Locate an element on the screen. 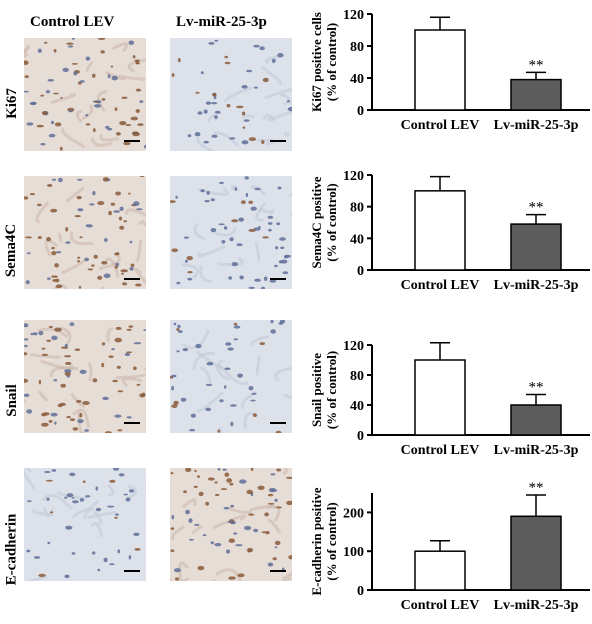  micrograph-snail-treated is located at coordinates (231, 376).